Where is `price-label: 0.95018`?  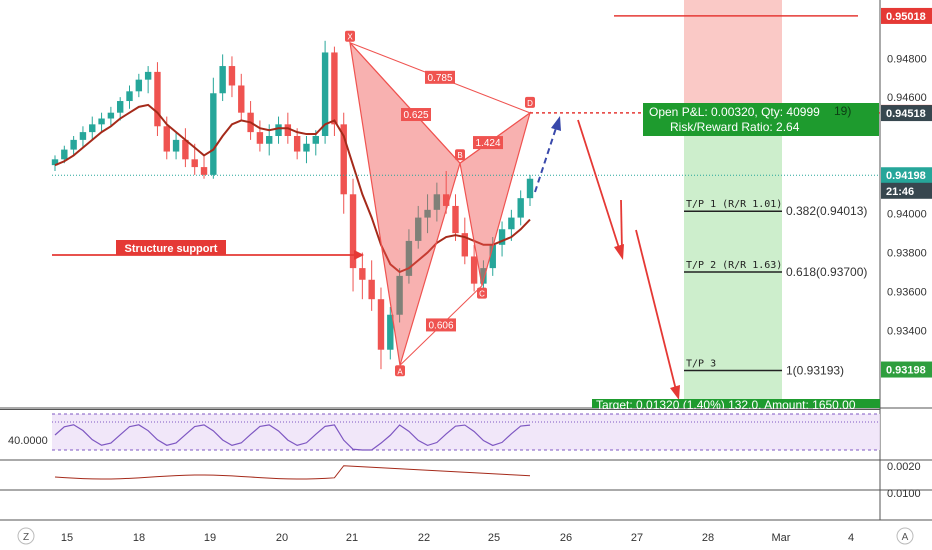 price-label: 0.95018 is located at coordinates (906, 17).